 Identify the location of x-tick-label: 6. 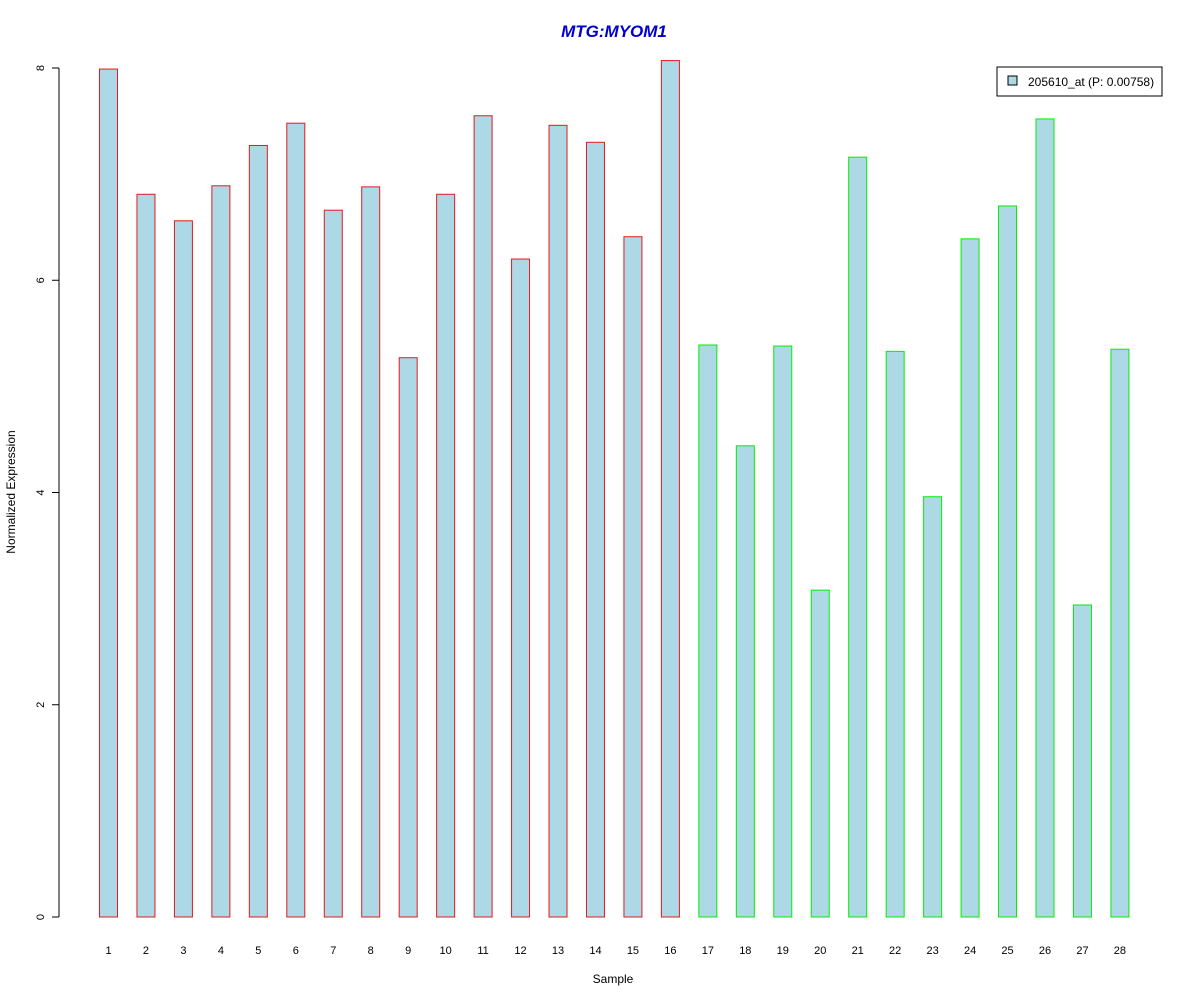
(296, 951).